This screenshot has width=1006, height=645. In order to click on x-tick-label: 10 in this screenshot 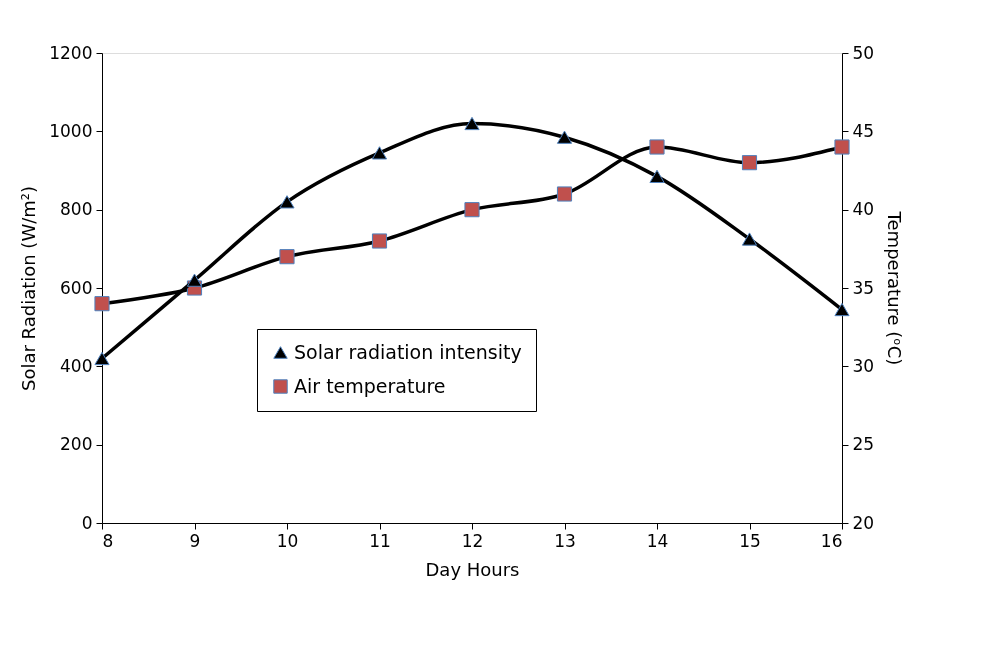, I will do `click(287, 540)`.